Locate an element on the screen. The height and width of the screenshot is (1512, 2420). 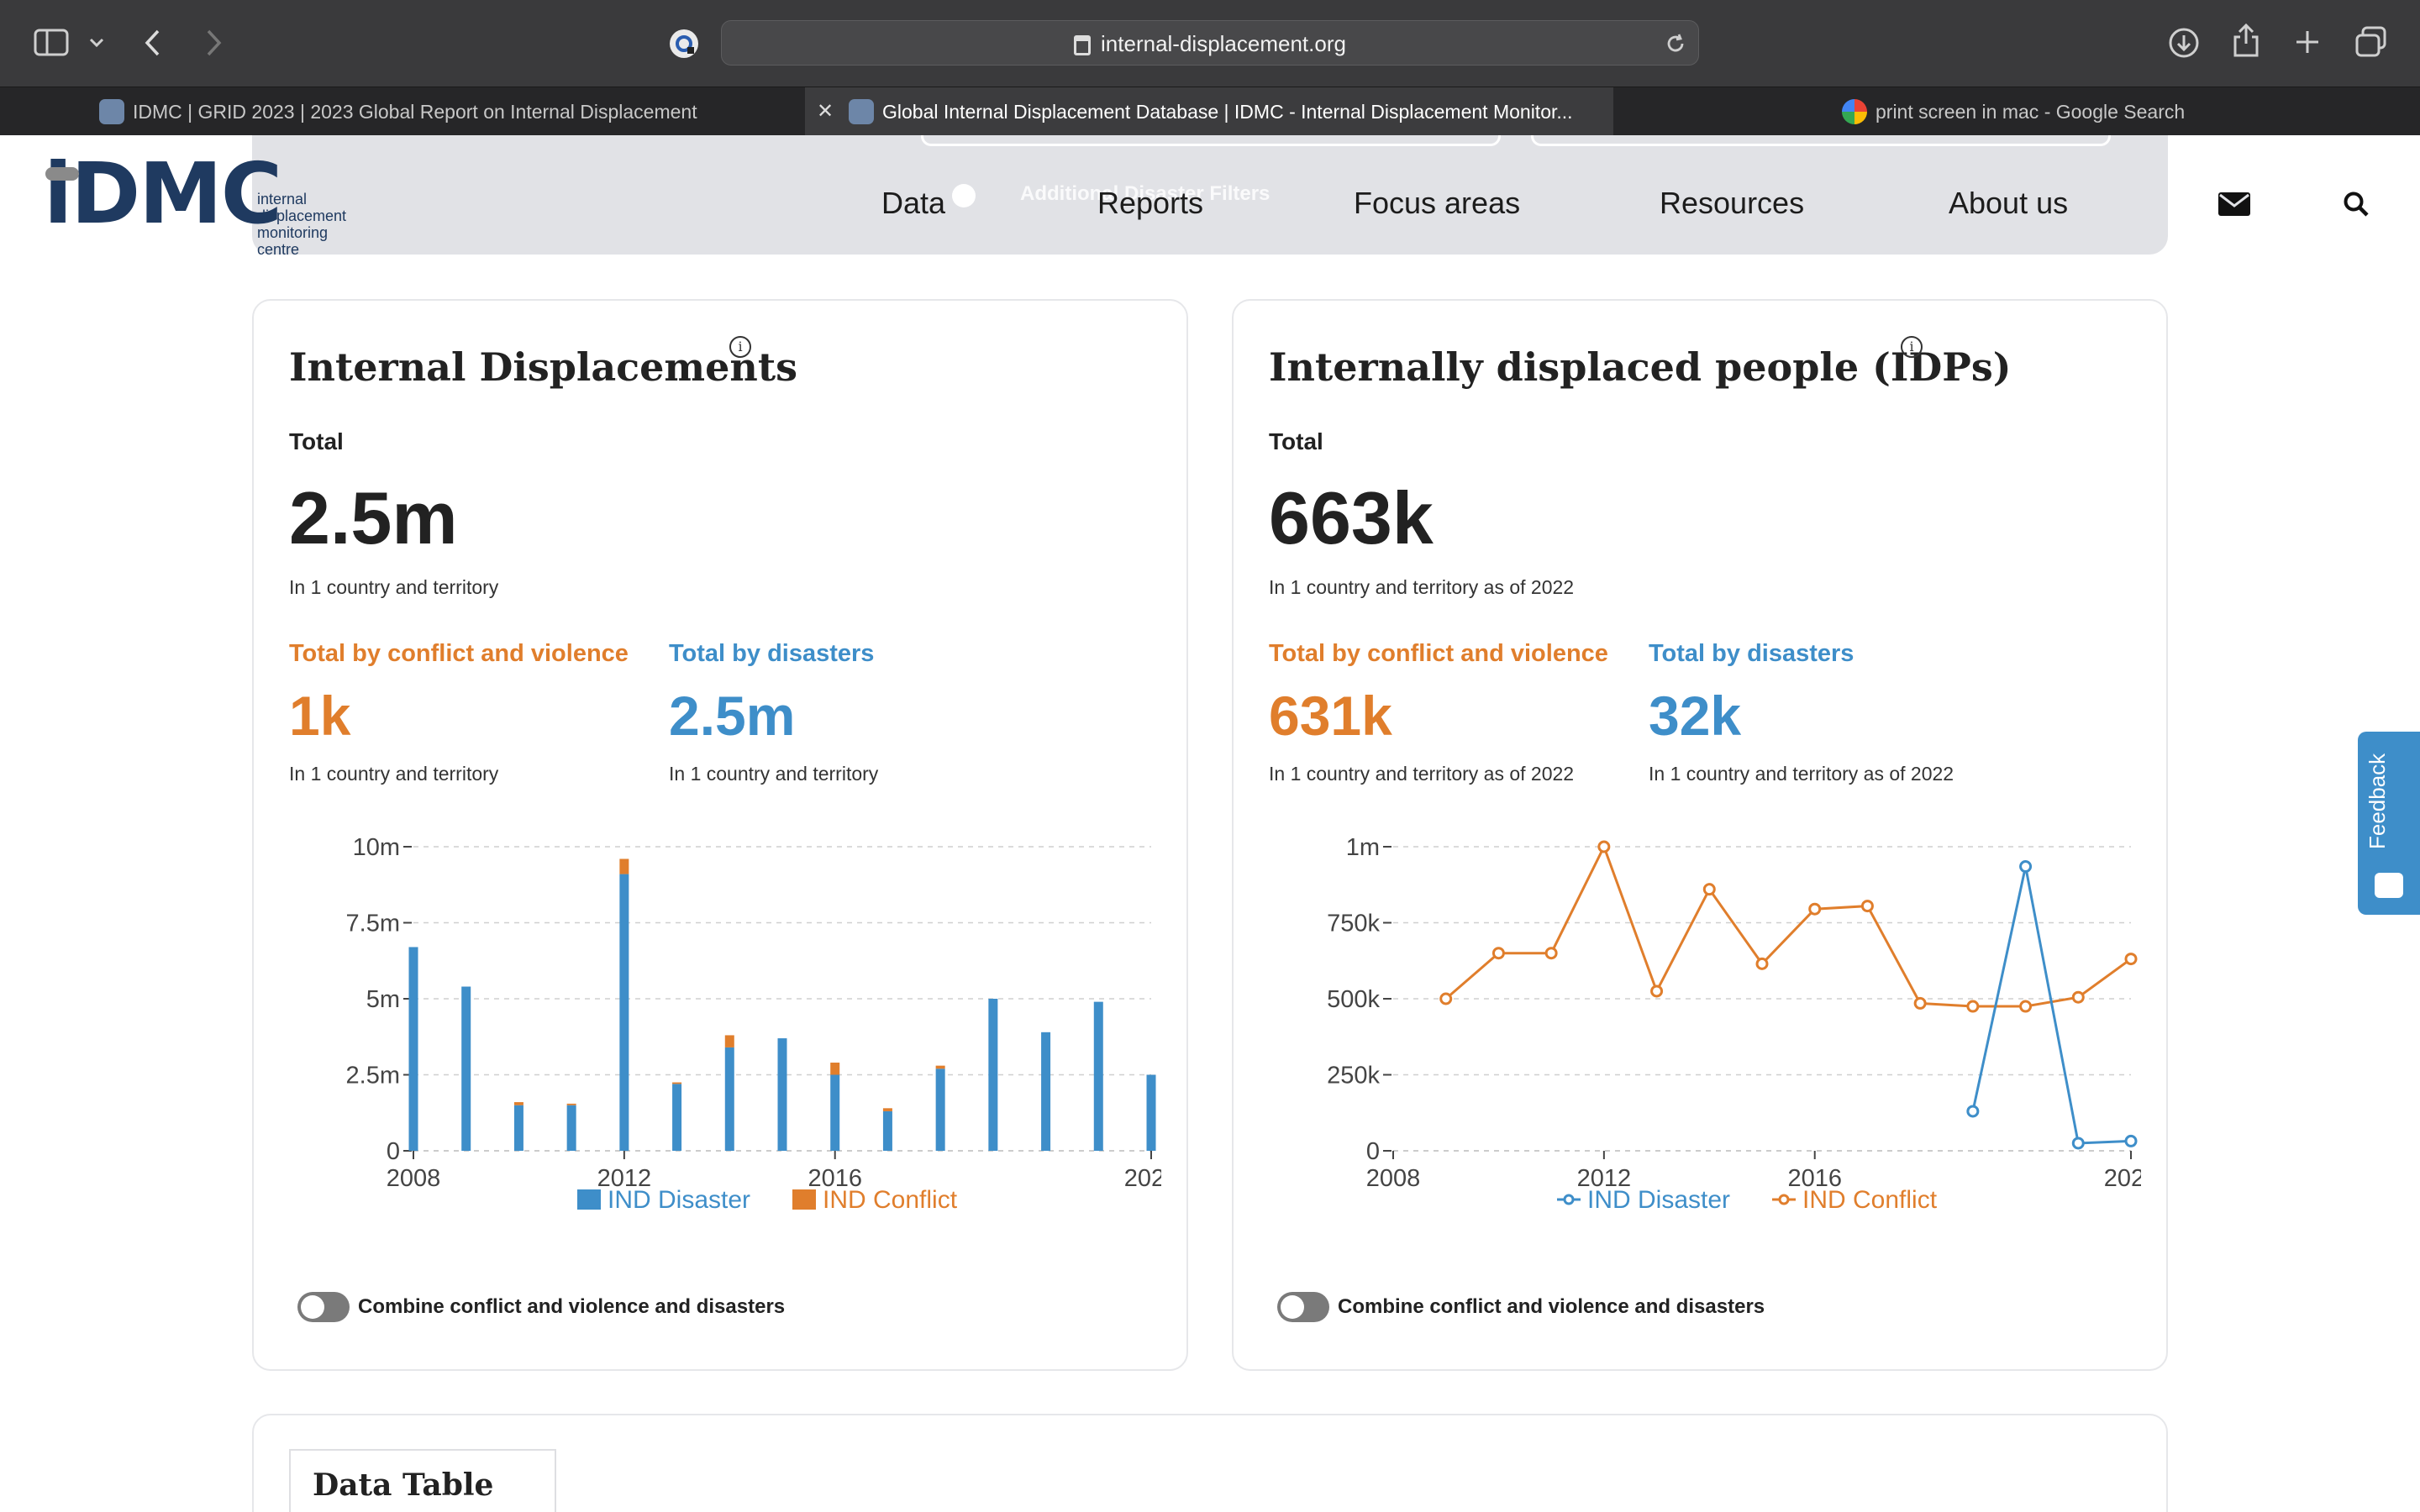
new-tab-icon is located at coordinates (2307, 42).